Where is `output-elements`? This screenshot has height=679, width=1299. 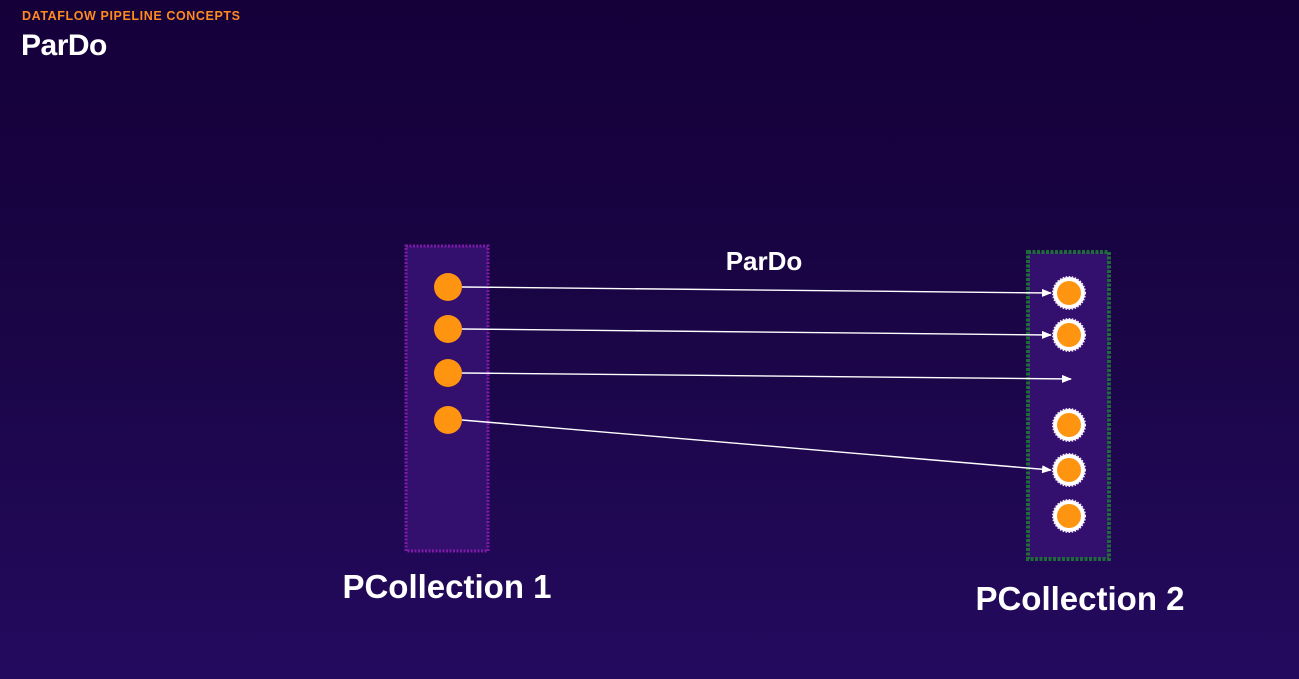 output-elements is located at coordinates (1069, 404).